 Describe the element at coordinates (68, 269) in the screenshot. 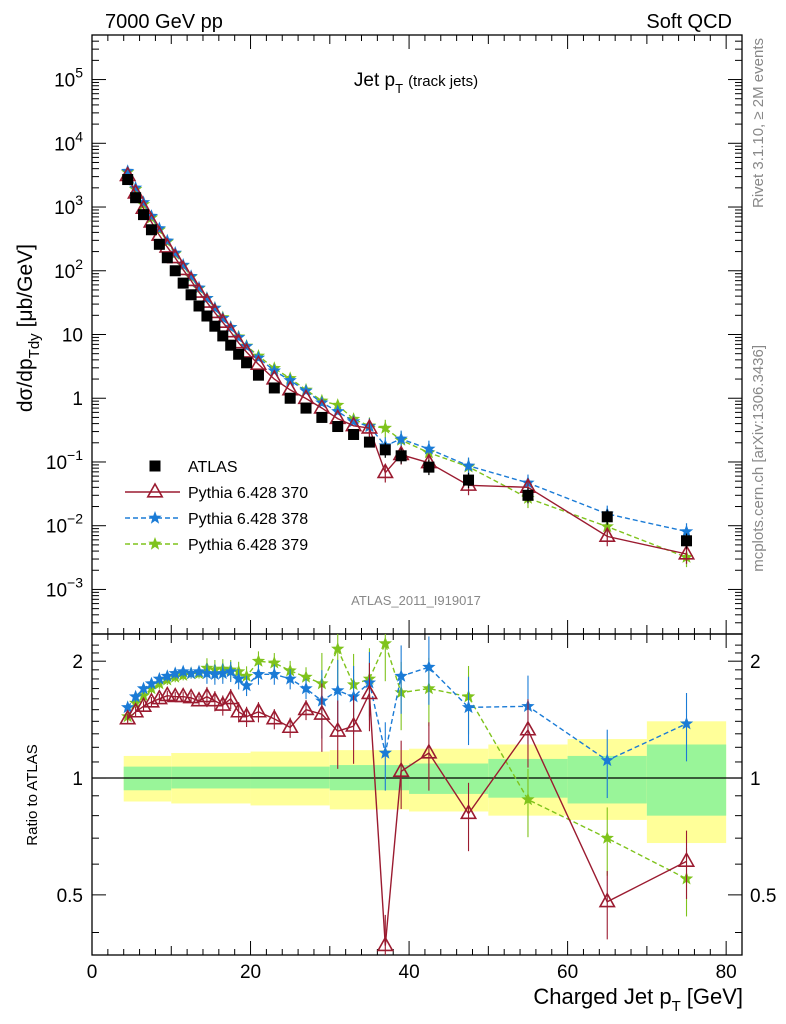

I see `y-tick-label: 10²` at that location.